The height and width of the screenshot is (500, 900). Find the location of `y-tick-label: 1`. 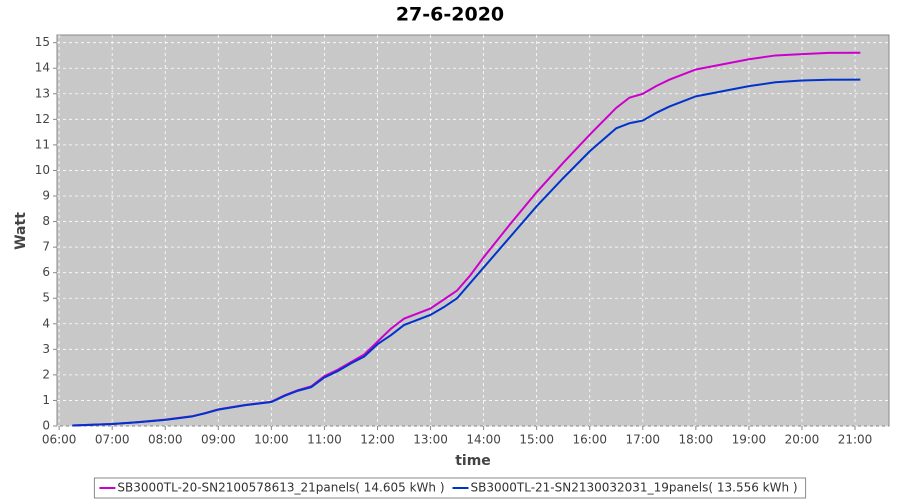

y-tick-label: 1 is located at coordinates (46, 400).